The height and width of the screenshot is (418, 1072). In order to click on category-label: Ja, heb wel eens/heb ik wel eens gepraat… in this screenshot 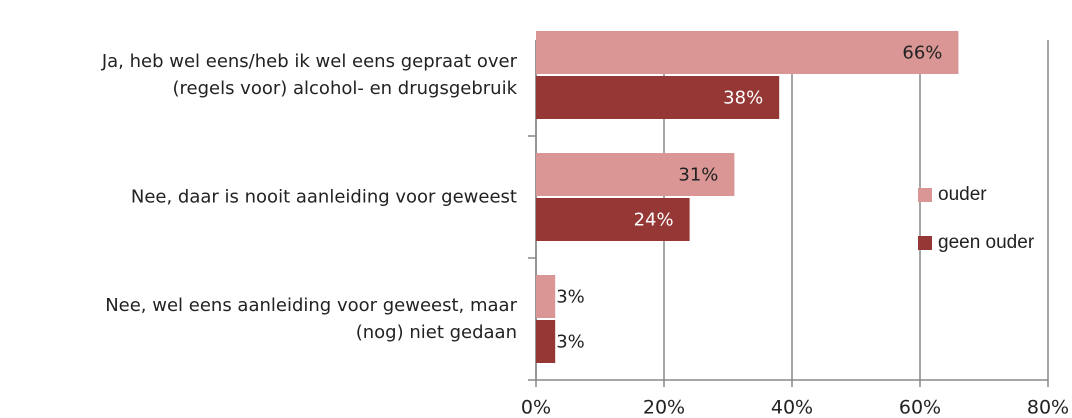, I will do `click(309, 75)`.